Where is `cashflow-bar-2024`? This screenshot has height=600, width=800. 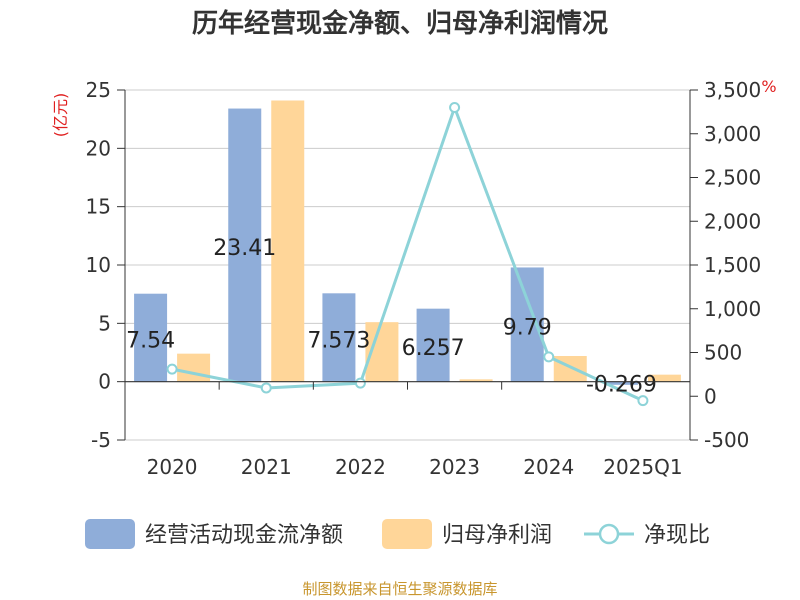
cashflow-bar-2024 is located at coordinates (527, 324).